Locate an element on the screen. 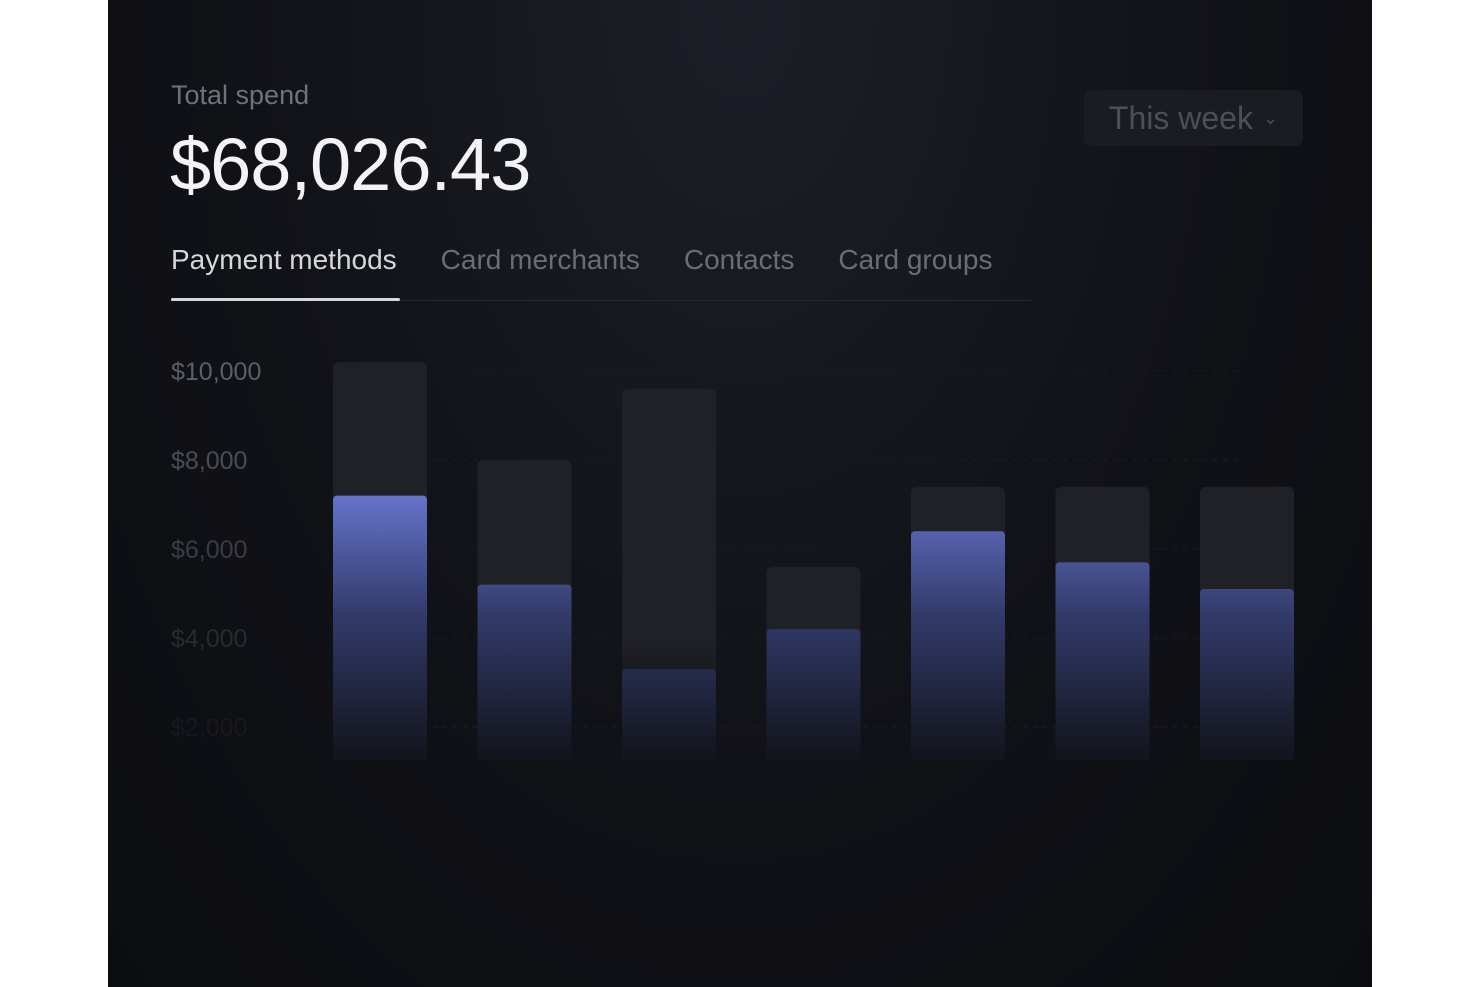  tab-contacts: Contacts is located at coordinates (739, 259).